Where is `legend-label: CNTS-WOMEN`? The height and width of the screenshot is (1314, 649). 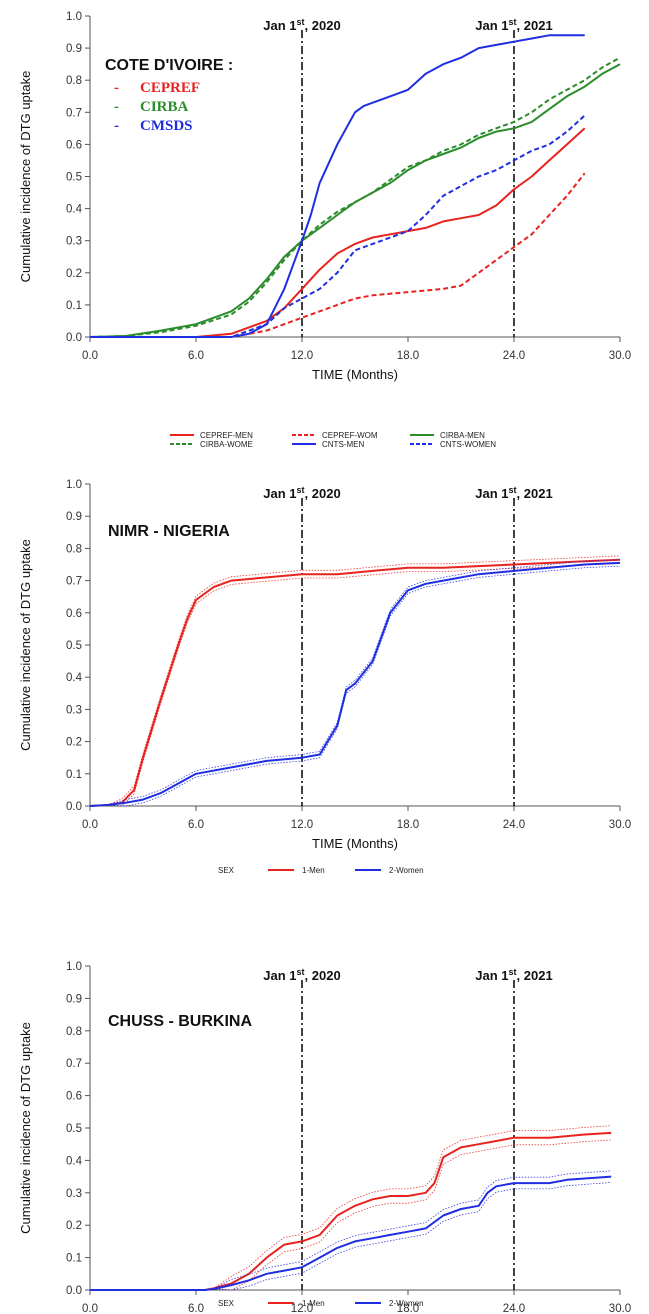
legend-label: CNTS-WOMEN is located at coordinates (468, 444).